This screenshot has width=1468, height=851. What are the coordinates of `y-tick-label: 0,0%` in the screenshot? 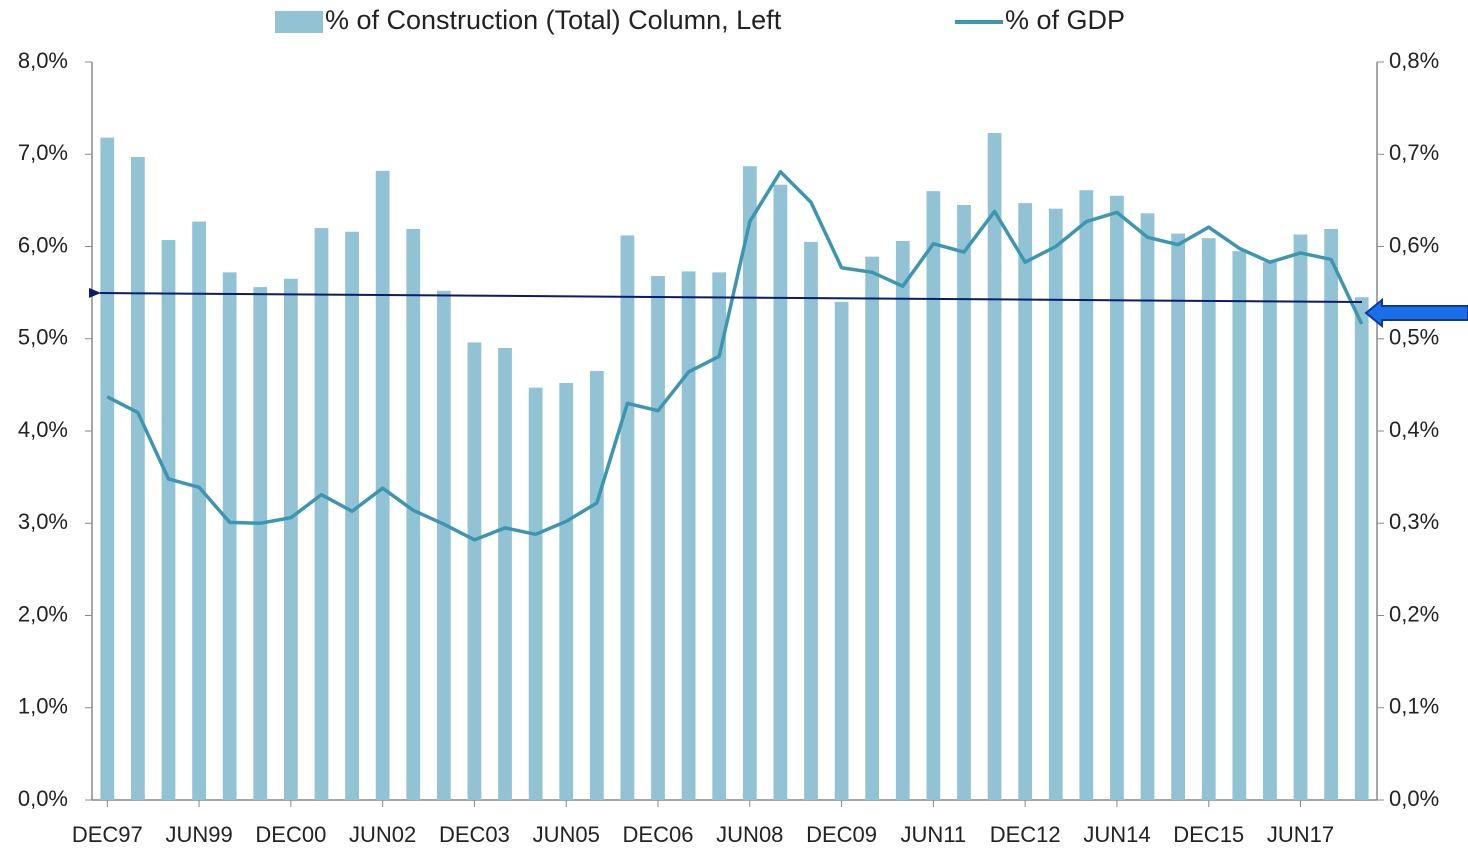 It's located at (43, 798).